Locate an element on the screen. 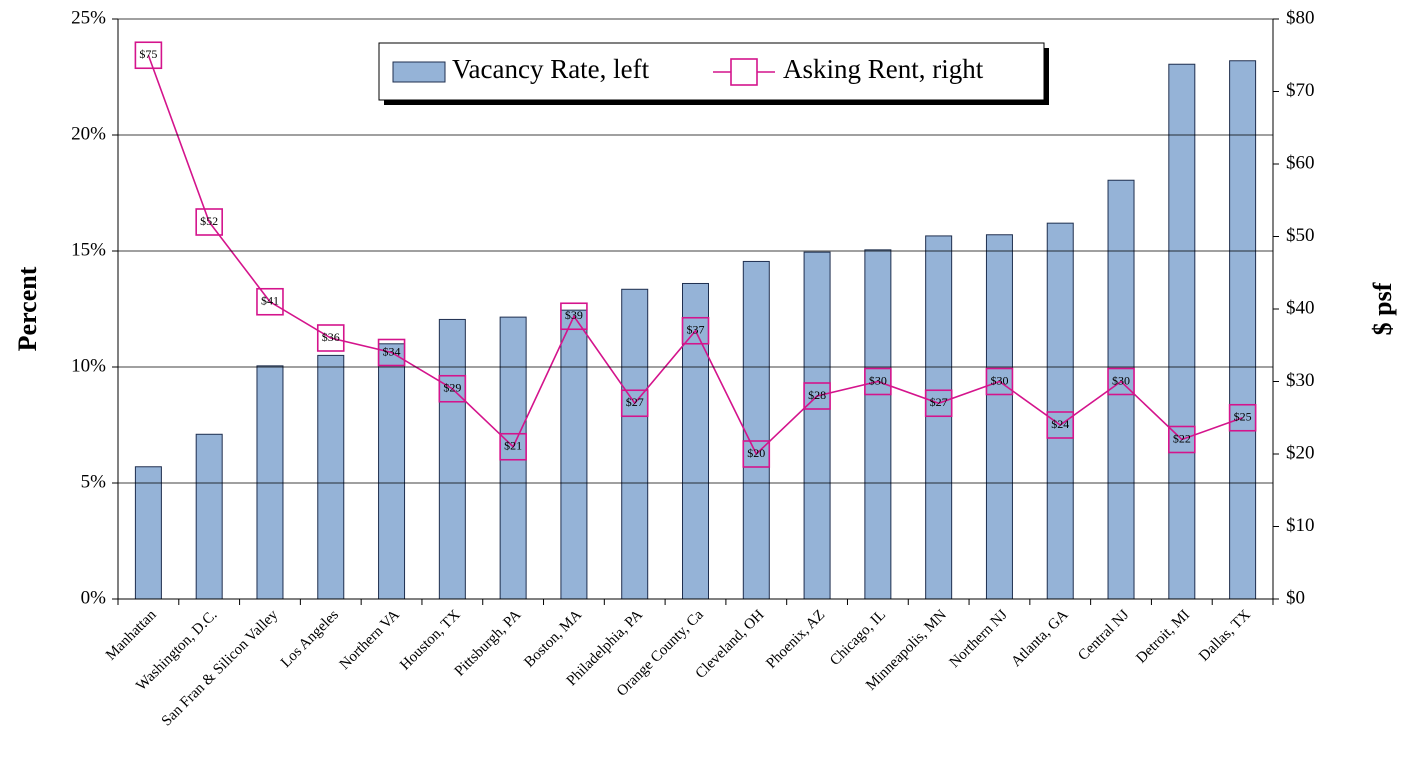 The image size is (1412, 760). value-label: $22 is located at coordinates (1182, 438).